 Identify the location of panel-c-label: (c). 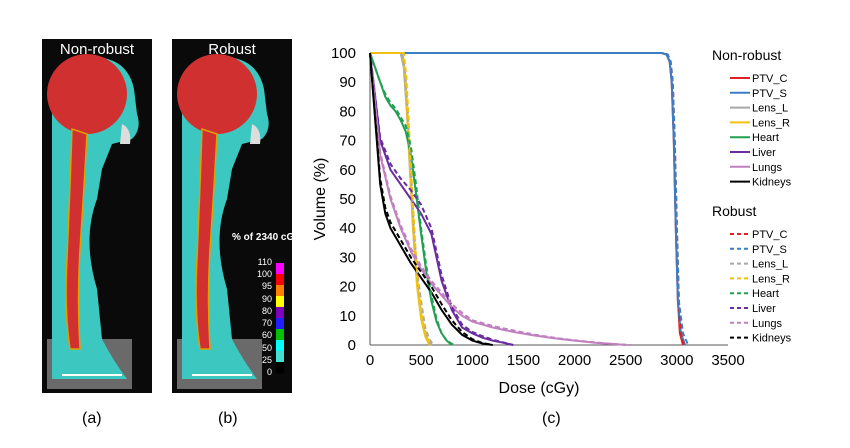
(551, 418).